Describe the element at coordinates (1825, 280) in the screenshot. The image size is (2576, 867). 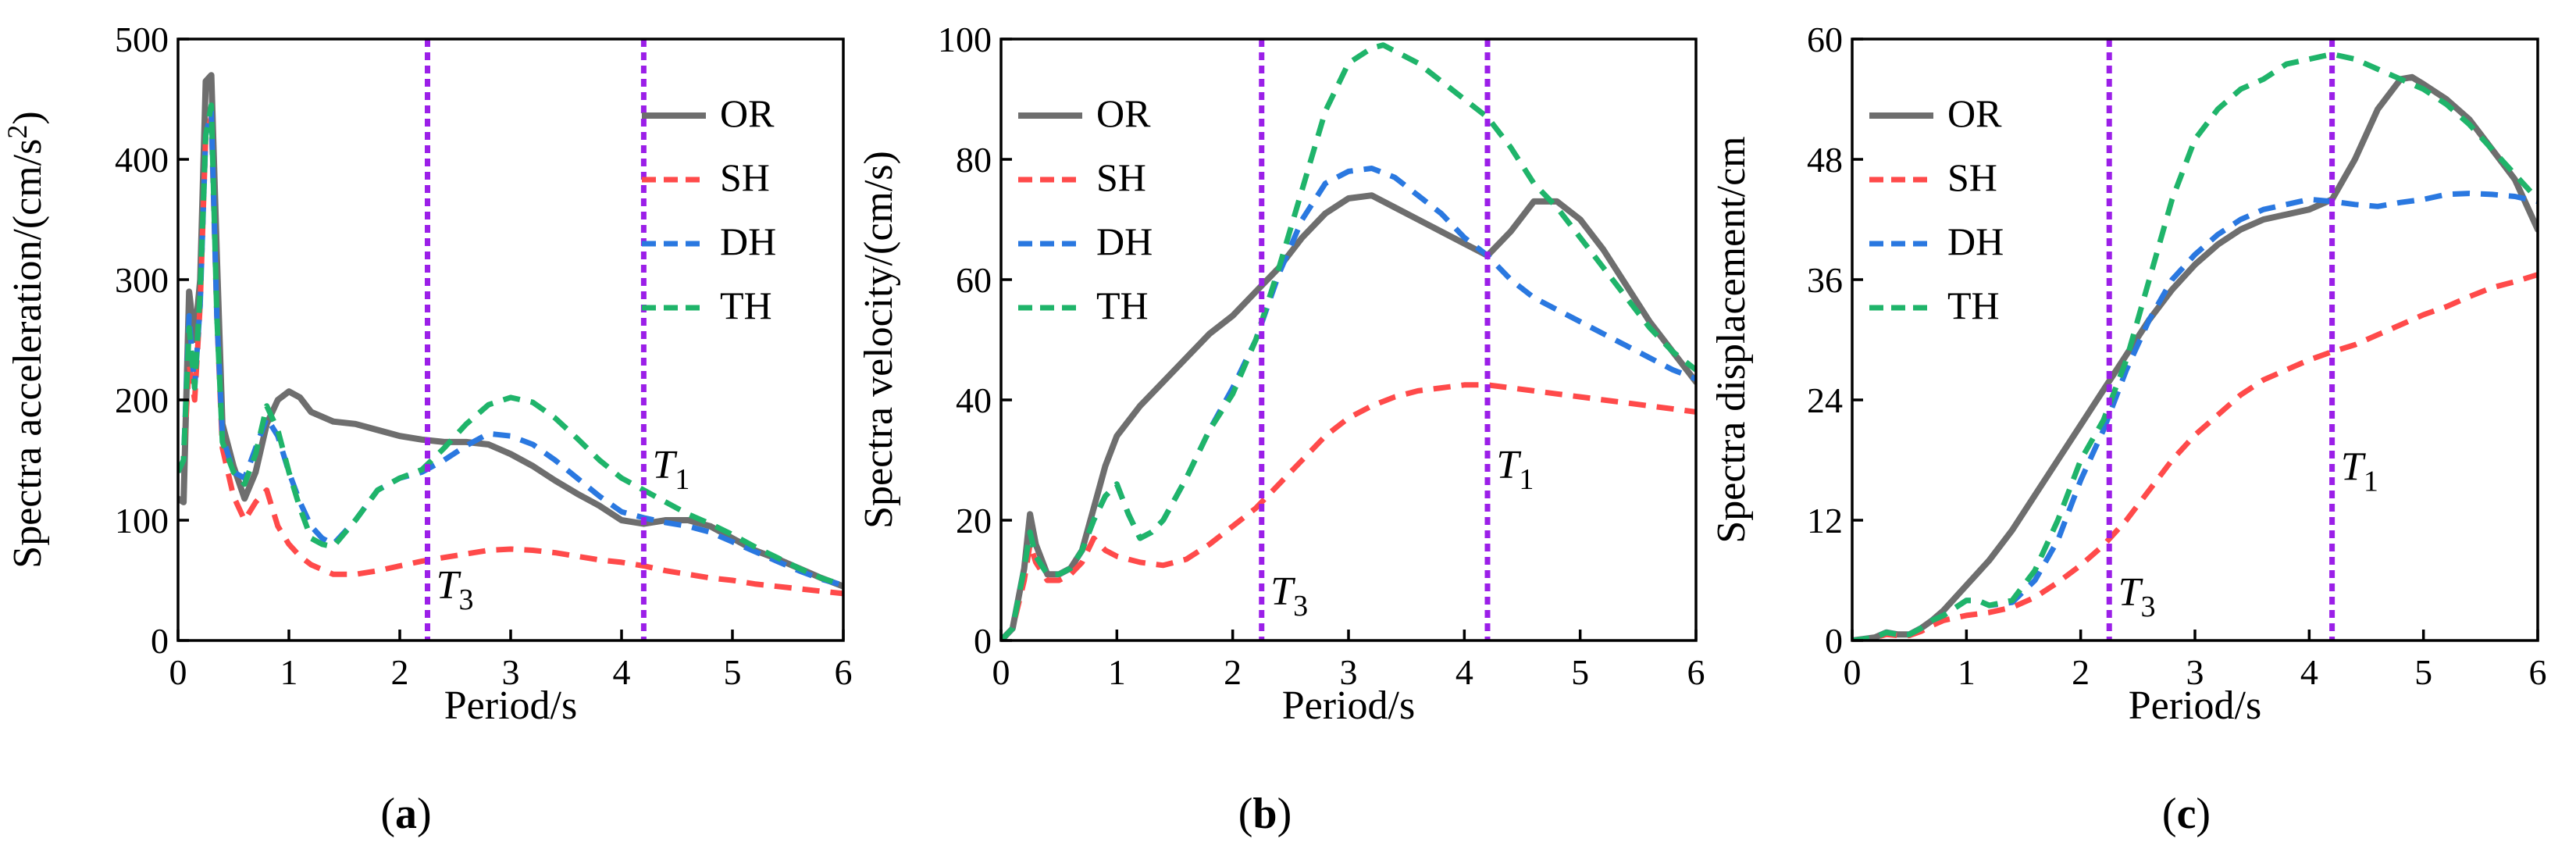
I see `y-tick-label: 36` at that location.